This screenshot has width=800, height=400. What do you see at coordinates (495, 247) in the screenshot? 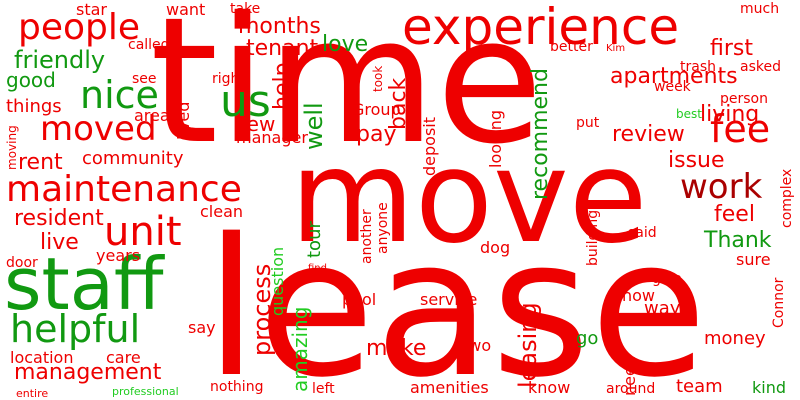
I see `word-dog: dog` at bounding box center [495, 247].